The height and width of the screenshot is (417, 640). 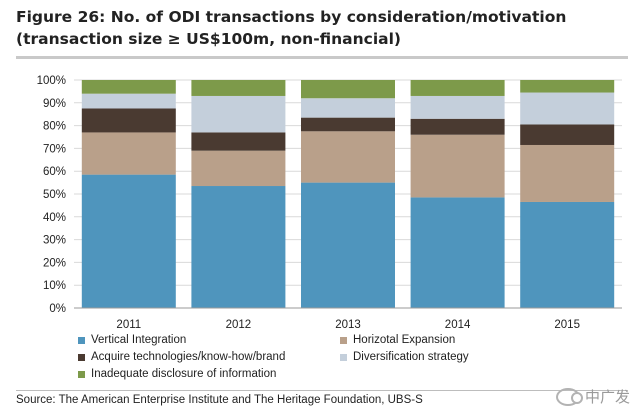 I want to click on legend-item: Inadequate disclosure of information, so click(x=177, y=374).